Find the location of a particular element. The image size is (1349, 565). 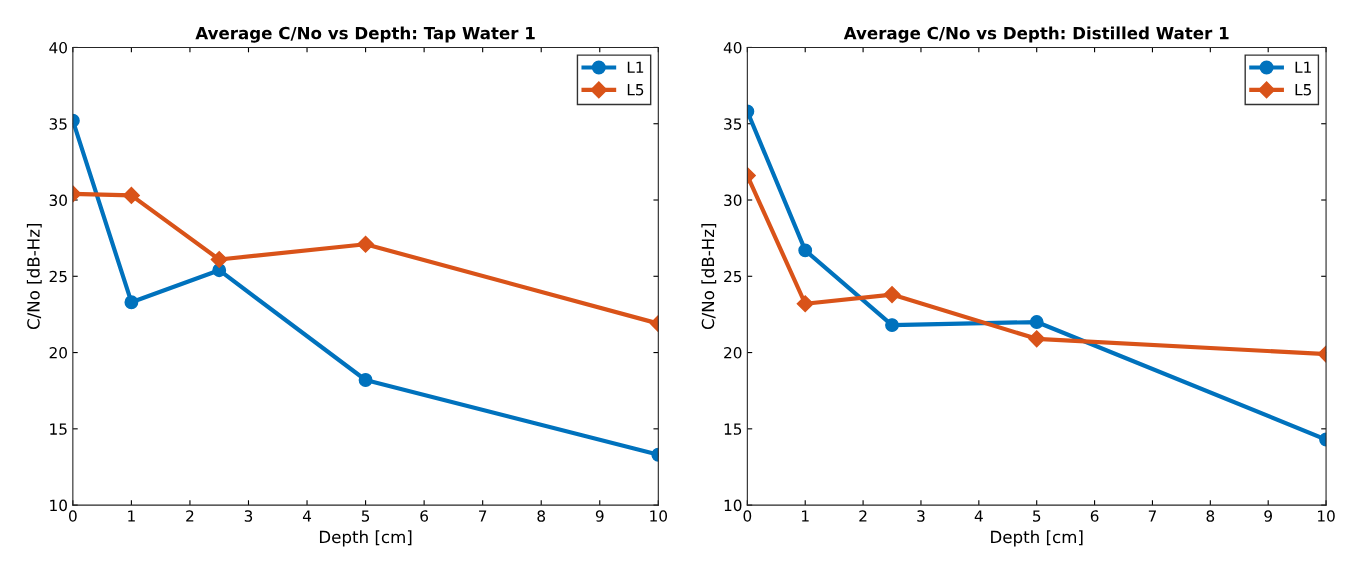

chart-title: Average C/No vs Depth: Distilled Water 1 is located at coordinates (1036, 34).